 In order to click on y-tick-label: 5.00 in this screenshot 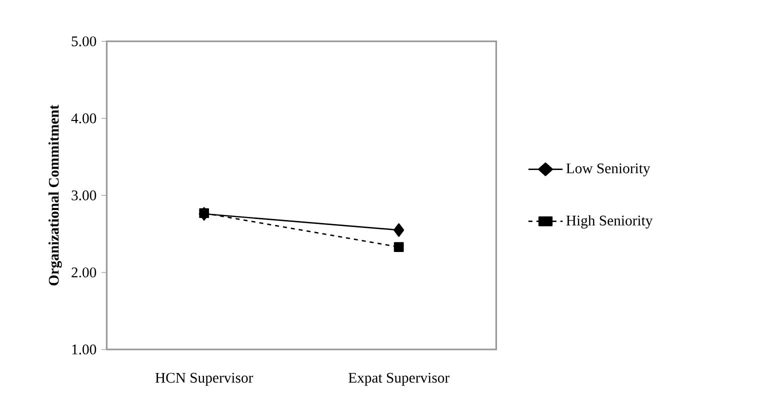, I will do `click(84, 41)`.